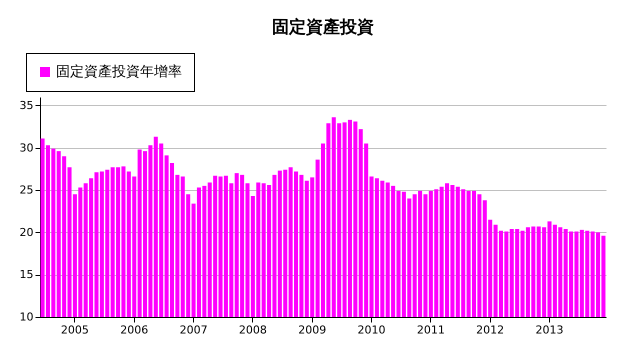 The width and height of the screenshot is (620, 342). I want to click on y-tick-label: 30, so click(27, 147).